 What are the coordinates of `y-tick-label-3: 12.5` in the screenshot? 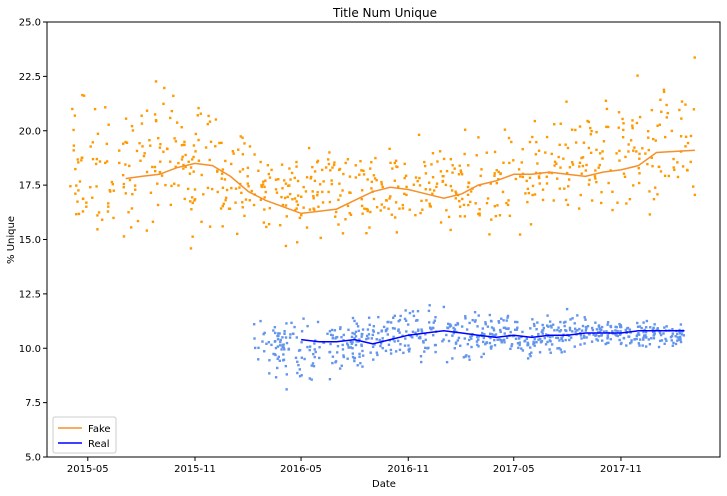 It's located at (30, 294).